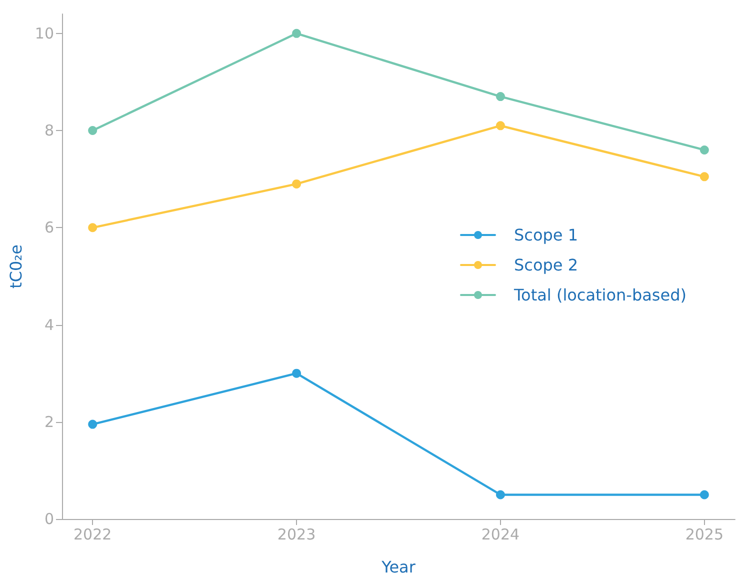 The image size is (737, 581). I want to click on legend-label: Scope 1, so click(546, 235).